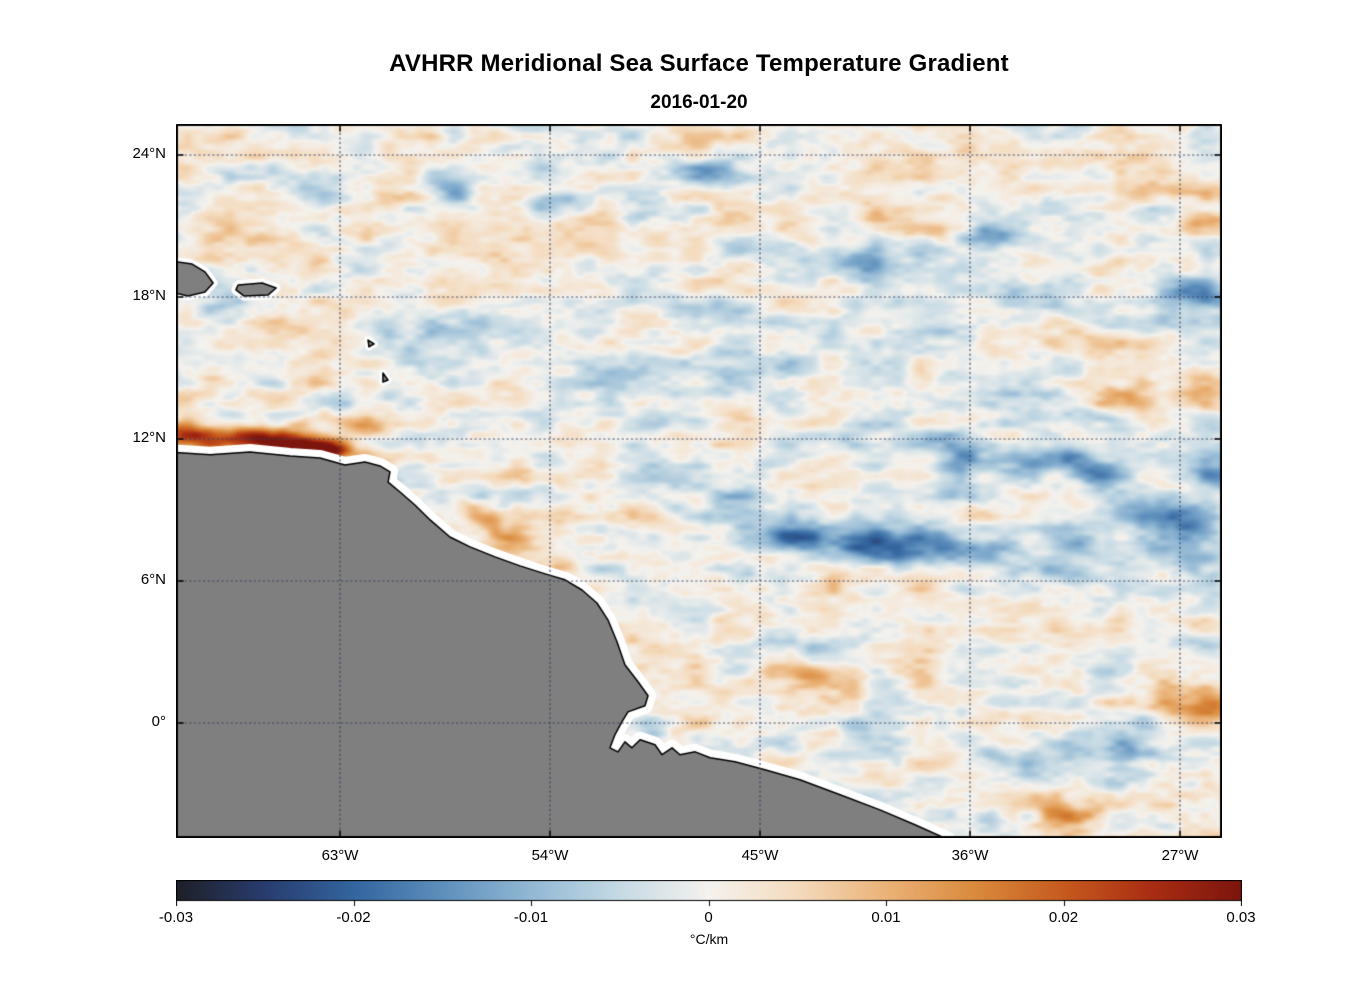 Image resolution: width=1356 pixels, height=1000 pixels. What do you see at coordinates (1241, 917) in the screenshot?
I see `colorbar-tick-label: 0.03` at bounding box center [1241, 917].